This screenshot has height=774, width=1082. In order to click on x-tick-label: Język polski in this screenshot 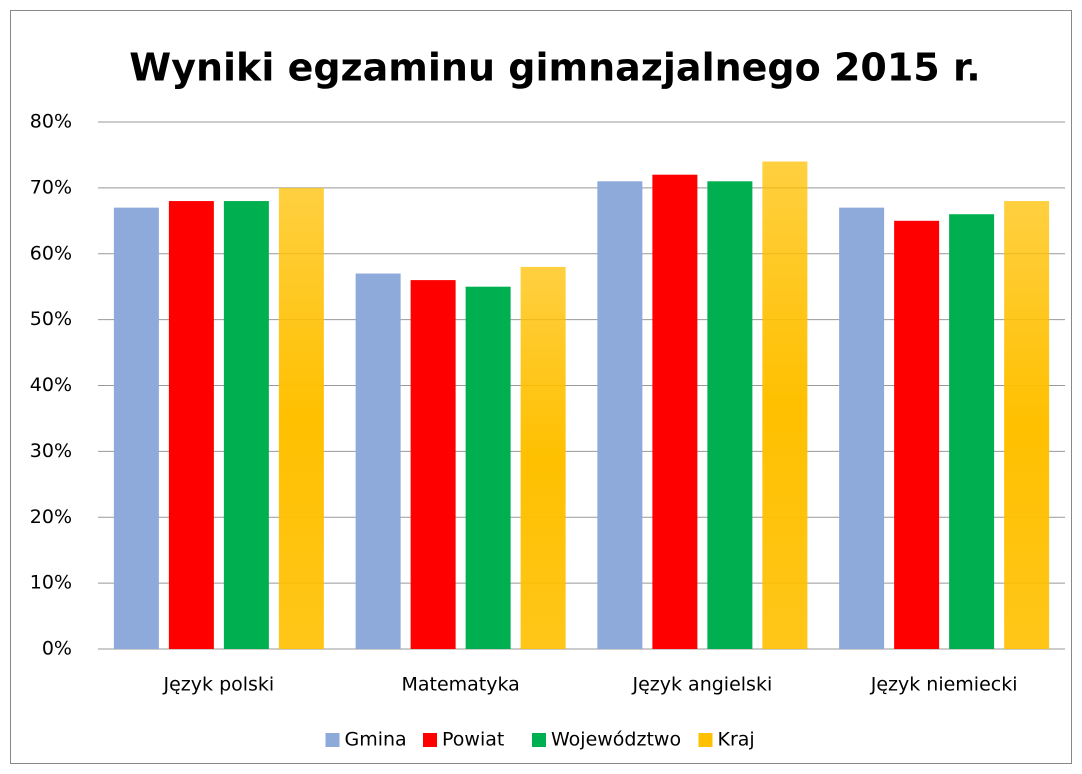, I will do `click(219, 685)`.